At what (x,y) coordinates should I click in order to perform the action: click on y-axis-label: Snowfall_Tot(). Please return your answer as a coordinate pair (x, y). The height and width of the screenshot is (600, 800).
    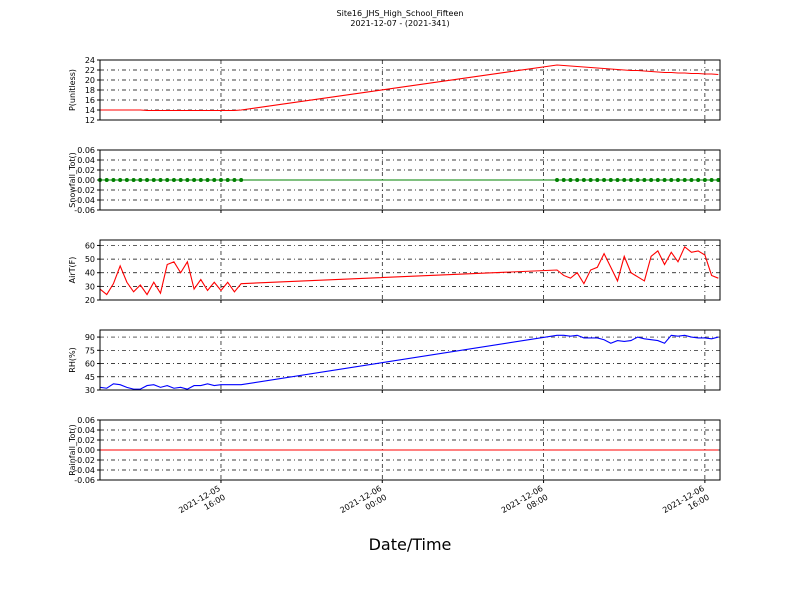
    Looking at the image, I should click on (72, 180).